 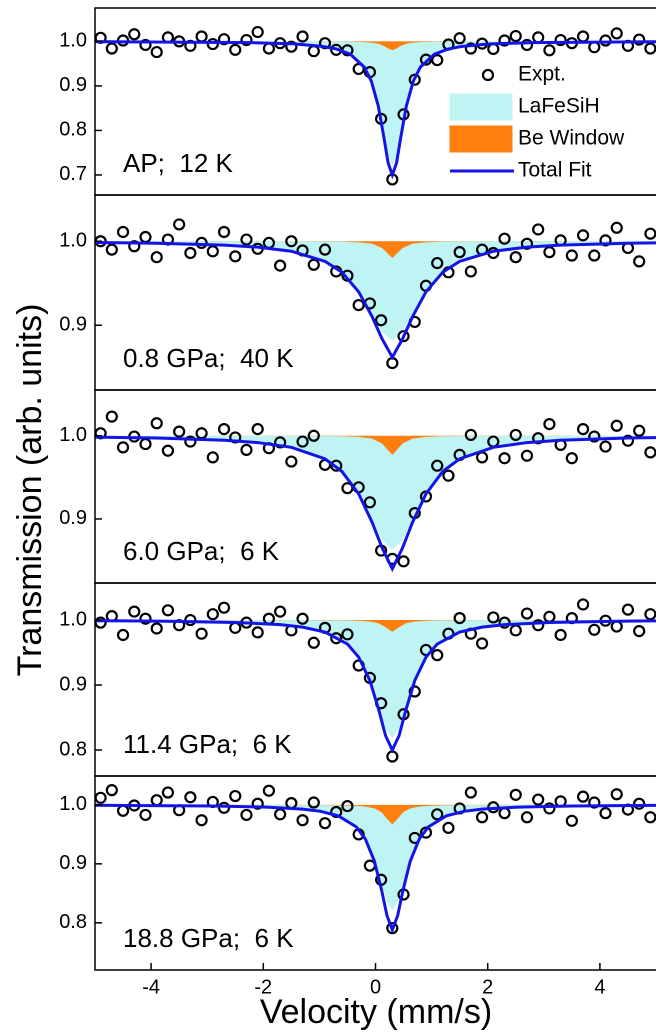 I want to click on y-tick-label: 0.9, so click(x=73, y=518).